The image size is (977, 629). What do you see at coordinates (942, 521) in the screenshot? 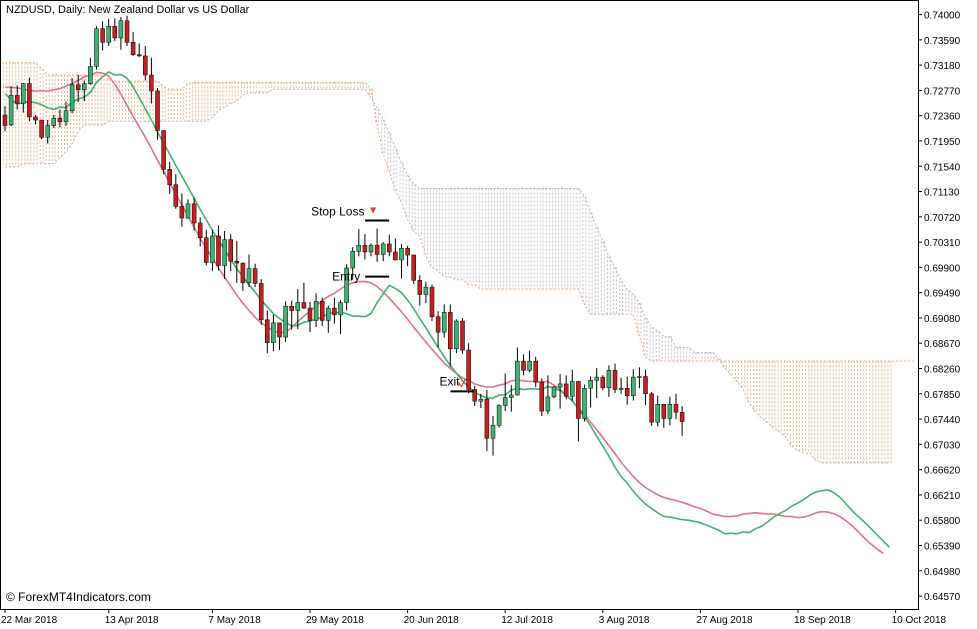
I see `y-tick-label: 0.65800` at bounding box center [942, 521].